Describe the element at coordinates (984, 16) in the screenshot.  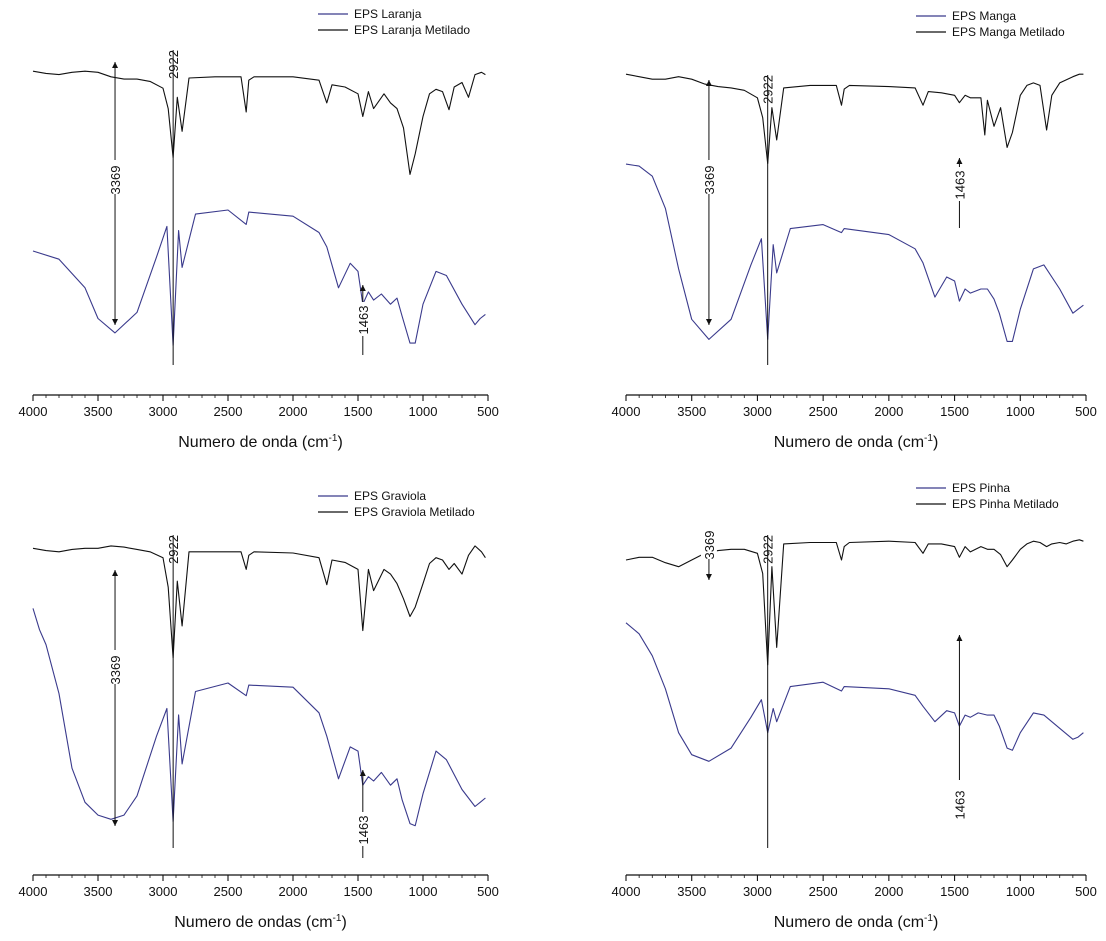
I see `legend-label: EPS Manga` at that location.